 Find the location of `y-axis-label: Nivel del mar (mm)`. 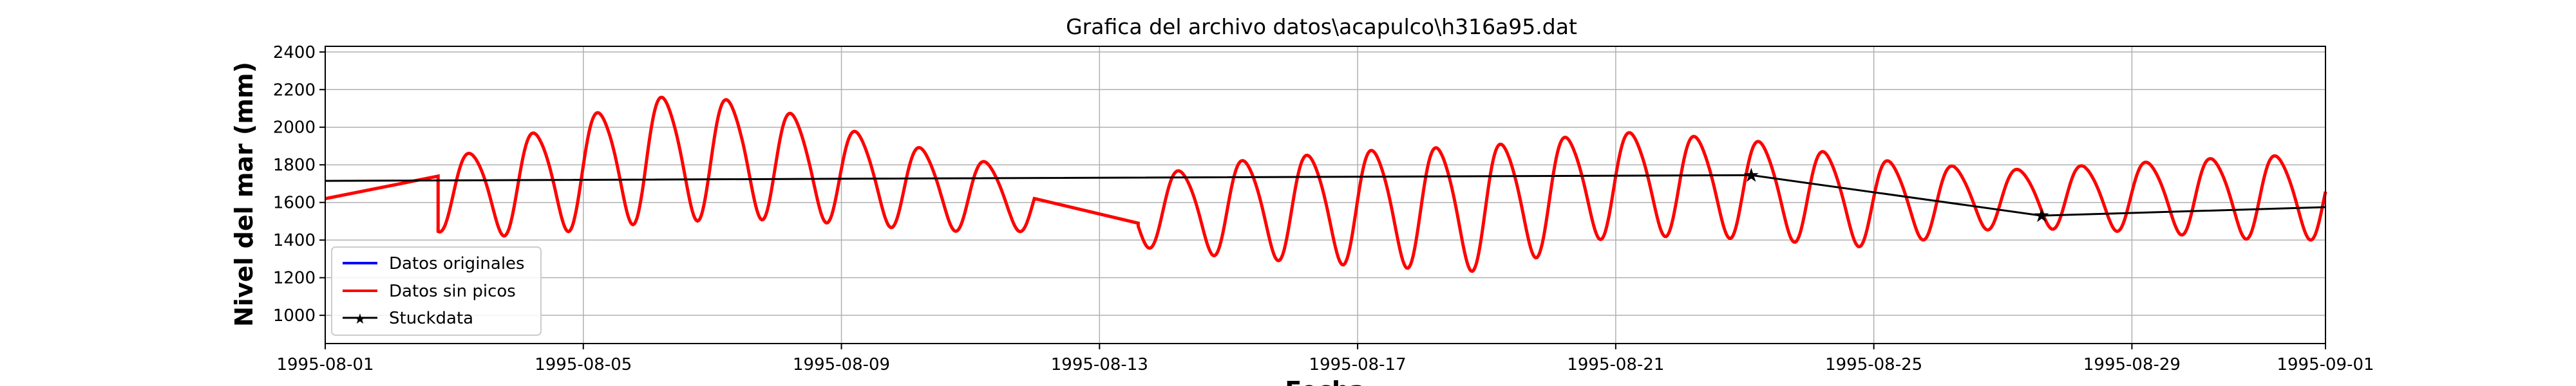

y-axis-label: Nivel del mar (mm) is located at coordinates (244, 194).